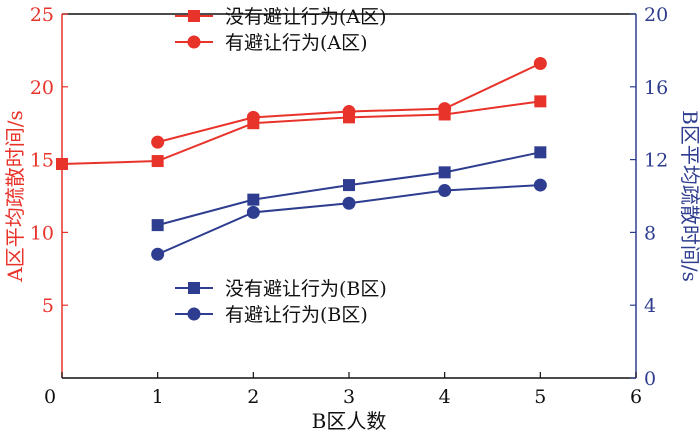  Describe the element at coordinates (650, 306) in the screenshot. I see `y-right-tick-label: 4` at that location.